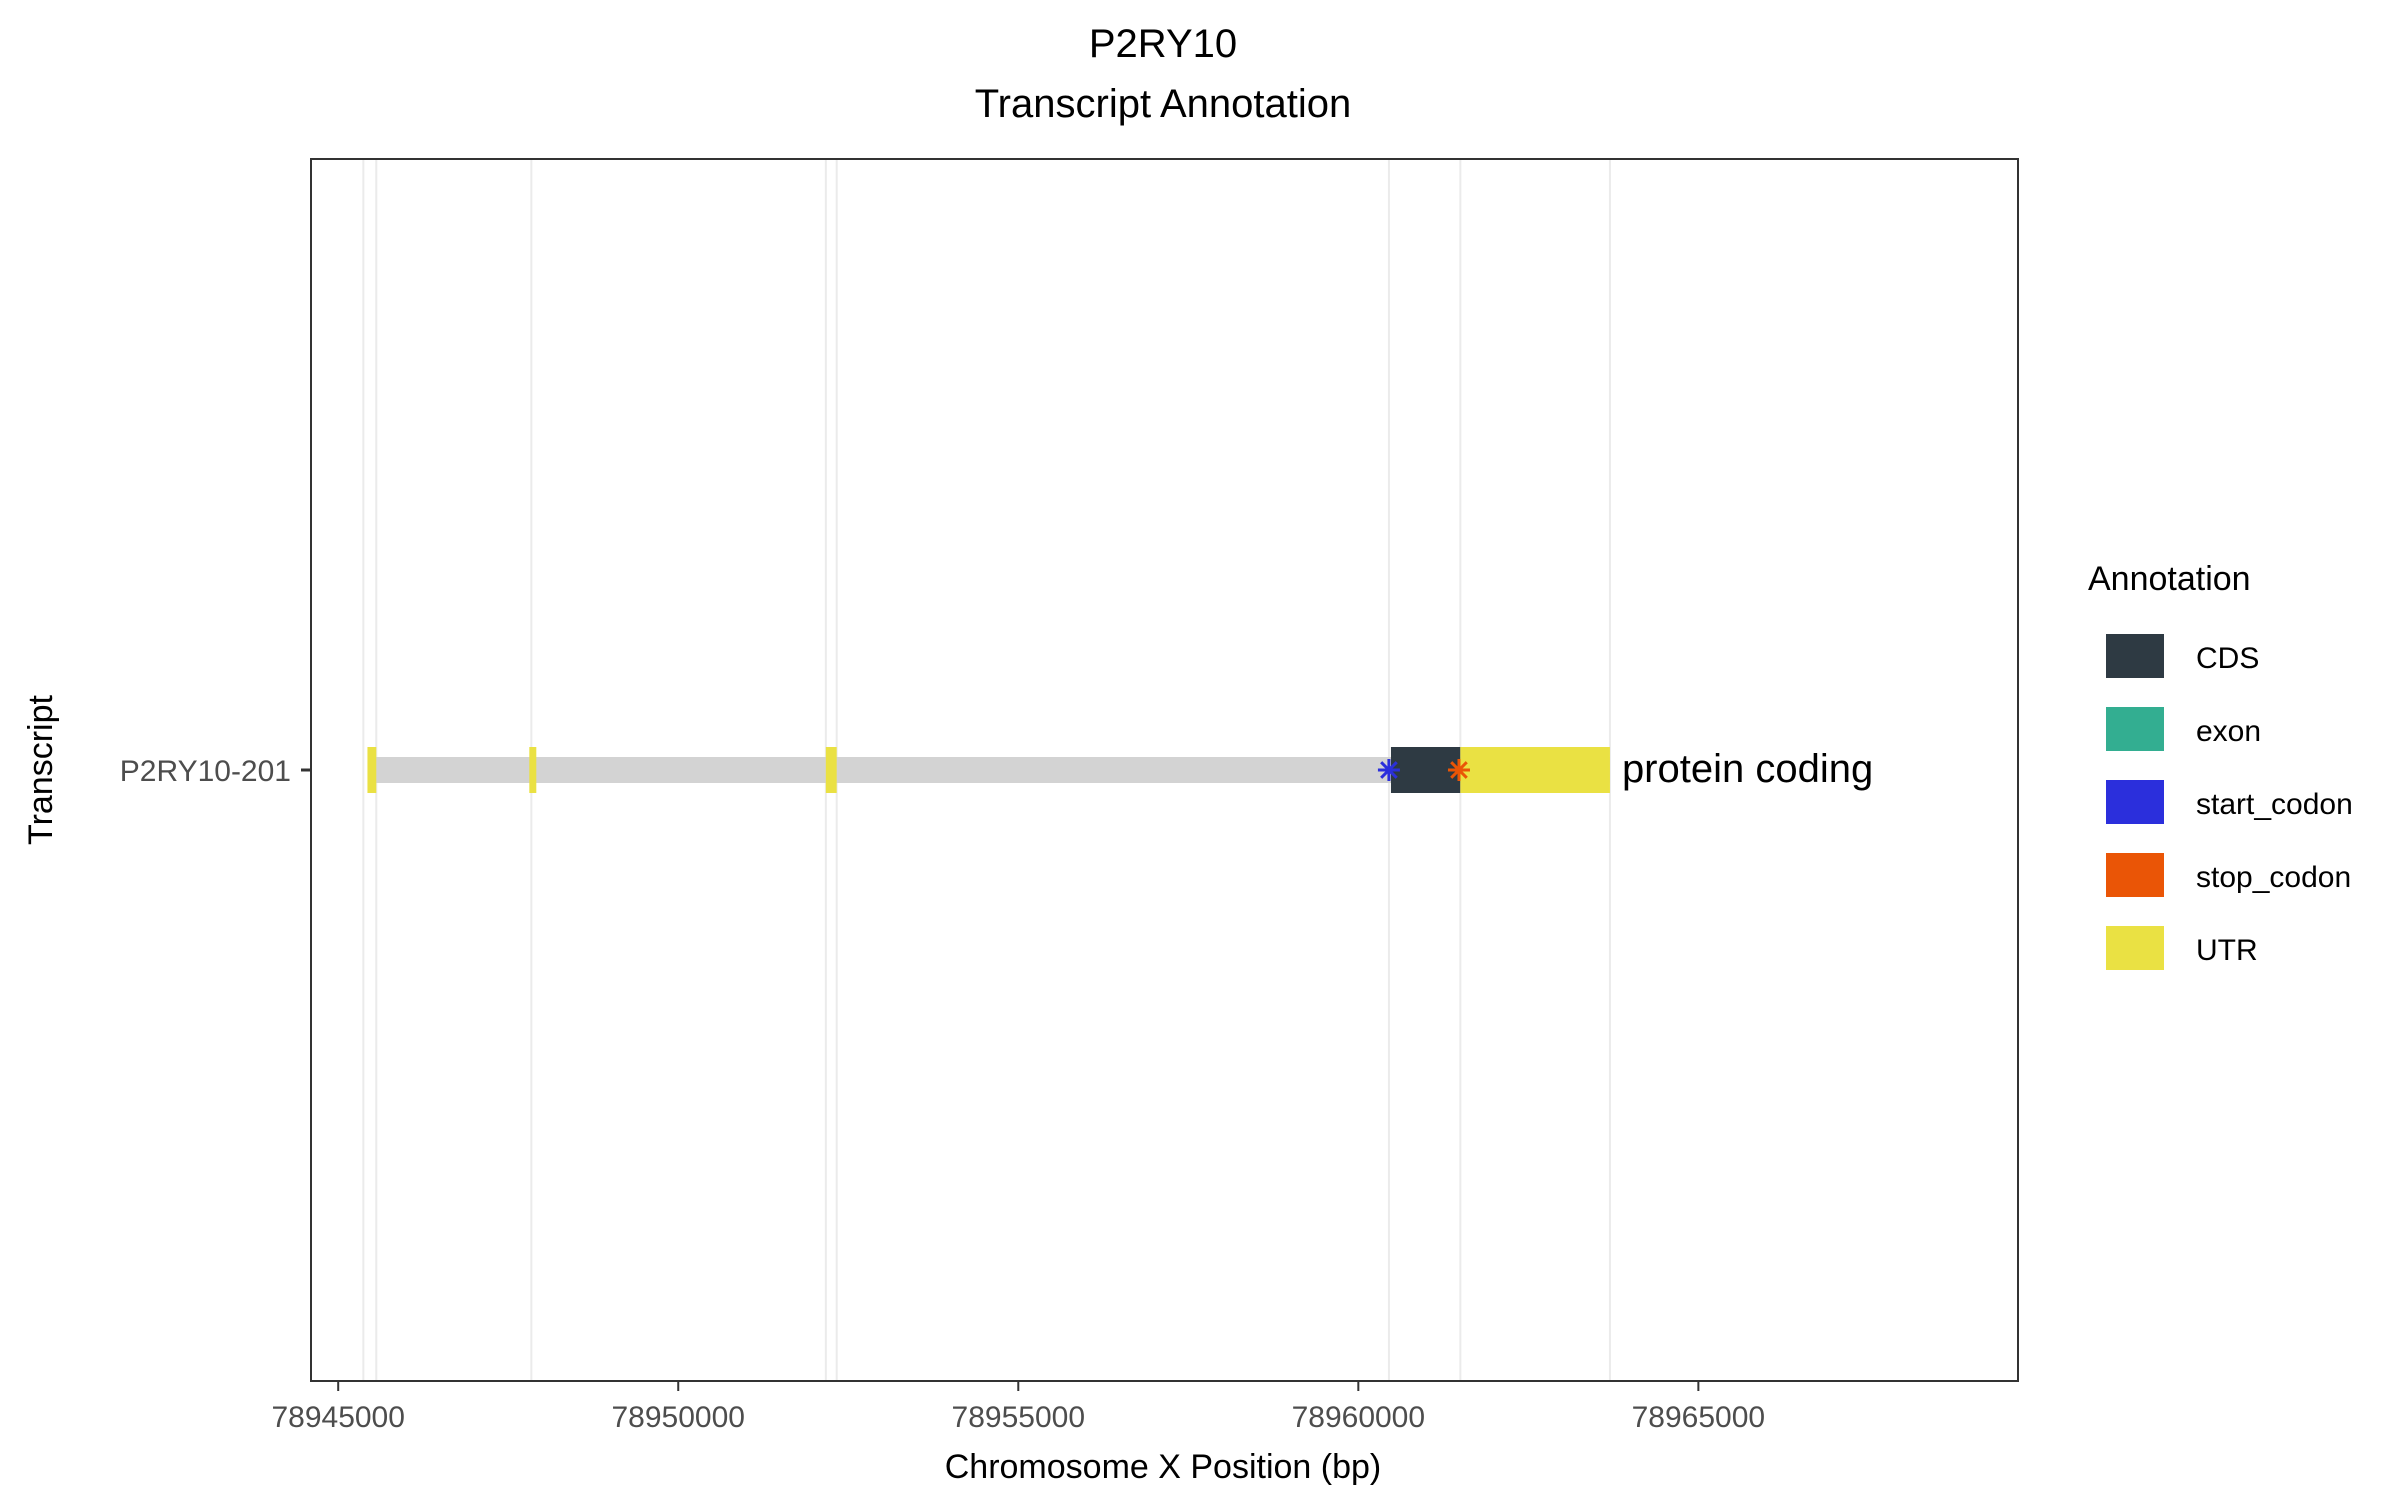 The height and width of the screenshot is (1500, 2400). What do you see at coordinates (1698, 1417) in the screenshot?
I see `x-tick-label: 78965000` at bounding box center [1698, 1417].